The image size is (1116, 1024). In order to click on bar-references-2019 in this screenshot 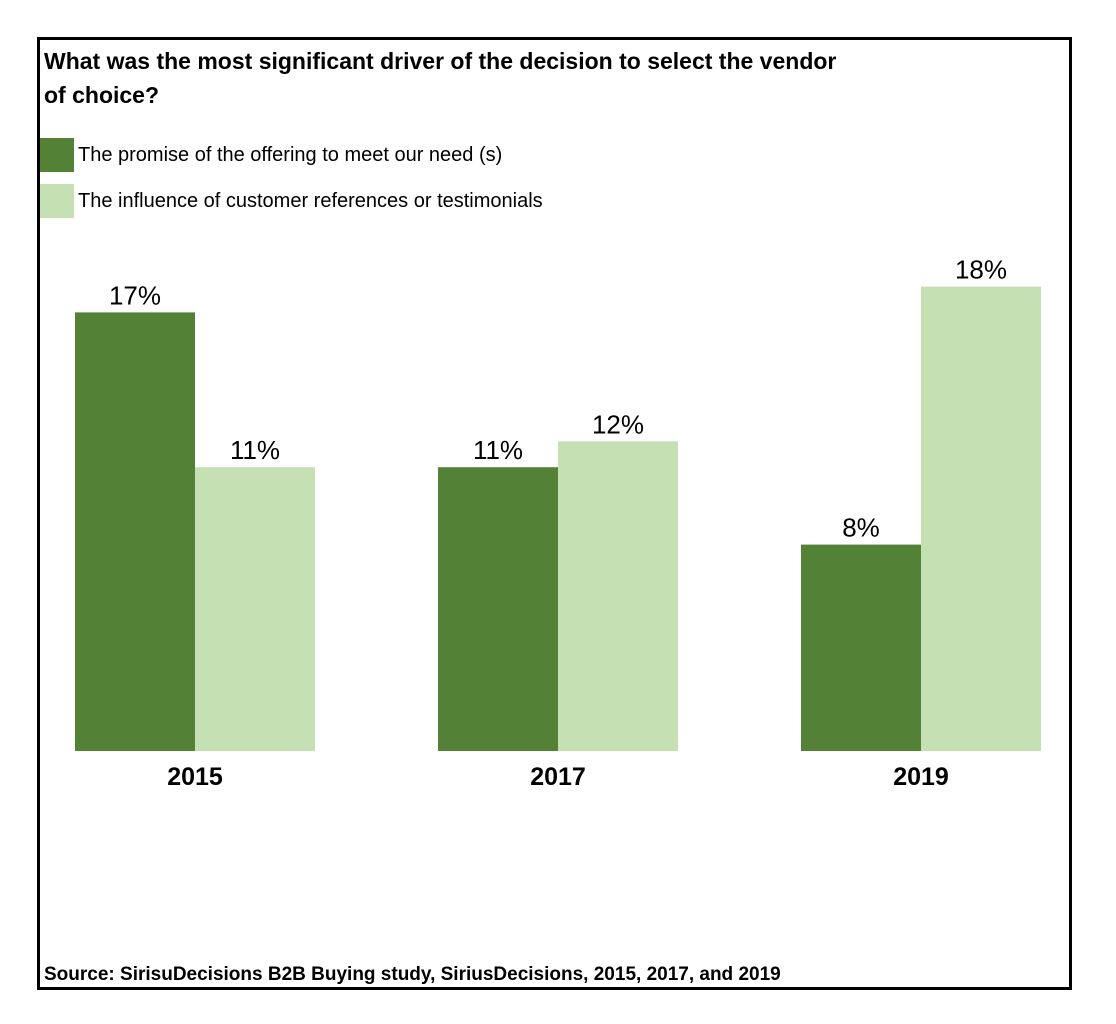, I will do `click(981, 518)`.